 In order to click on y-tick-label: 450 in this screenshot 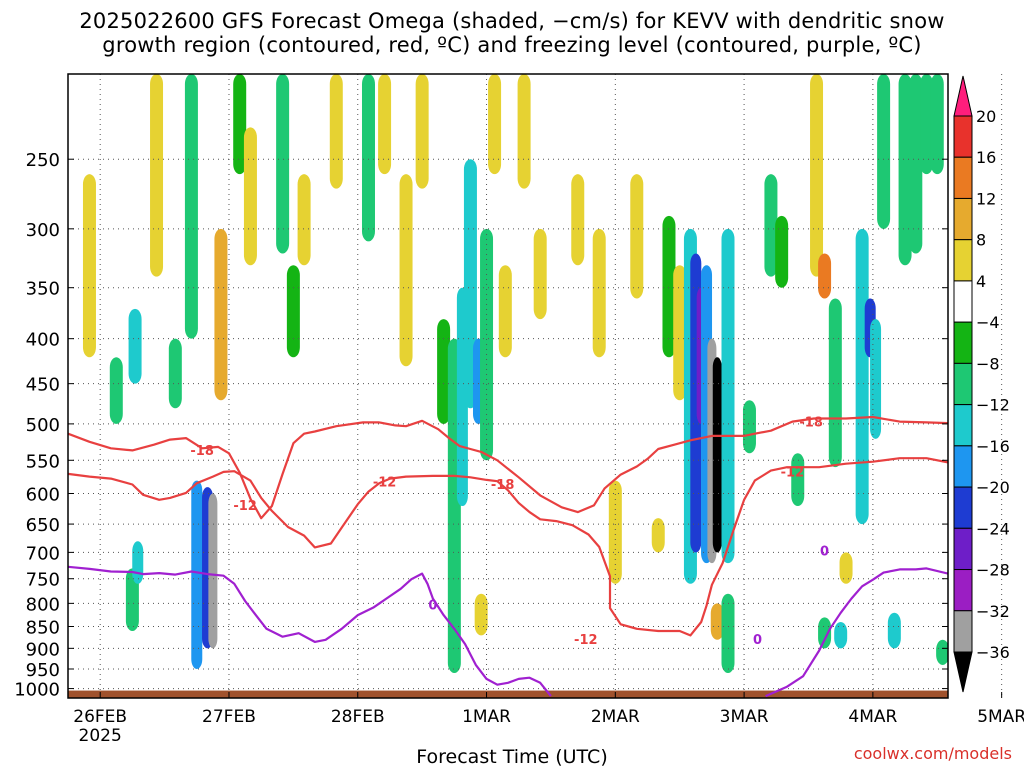, I will do `click(43, 385)`.